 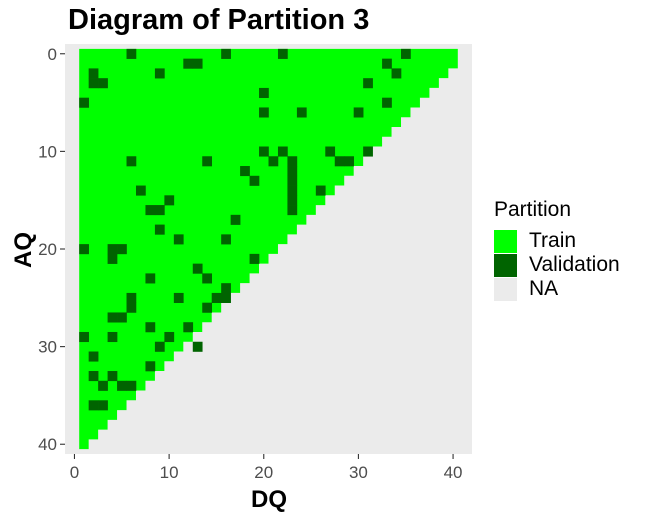 I want to click on y-axis-title: AQ, so click(x=23, y=250).